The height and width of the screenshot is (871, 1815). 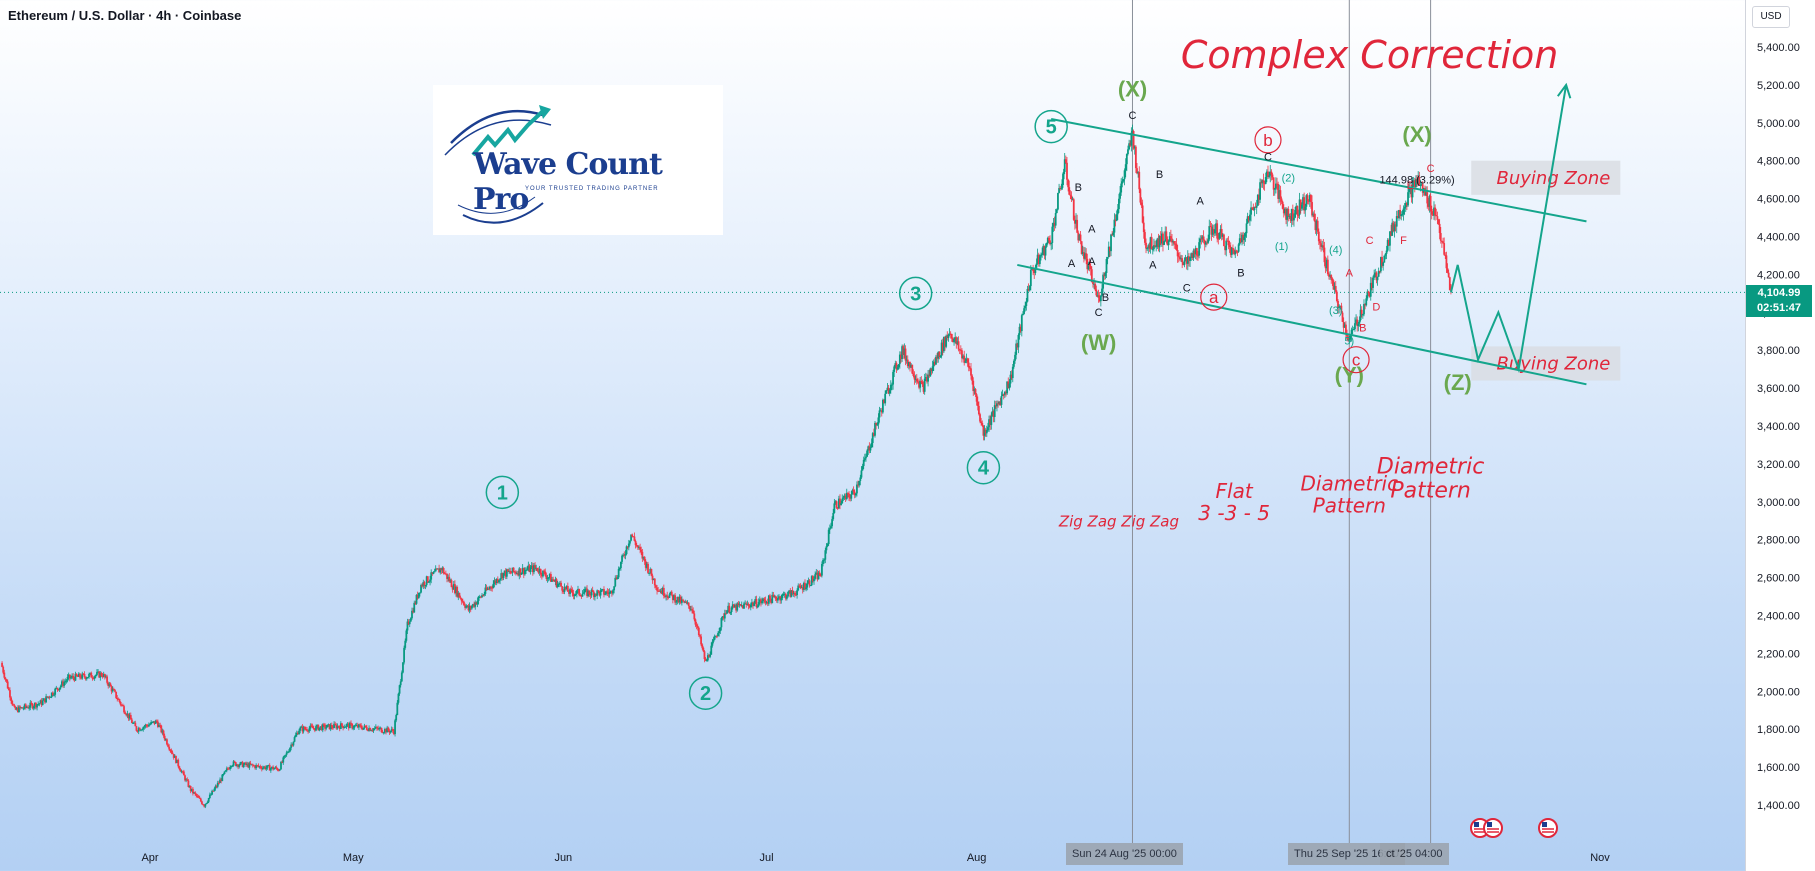 What do you see at coordinates (1153, 266) in the screenshot?
I see `subwave-label: A` at bounding box center [1153, 266].